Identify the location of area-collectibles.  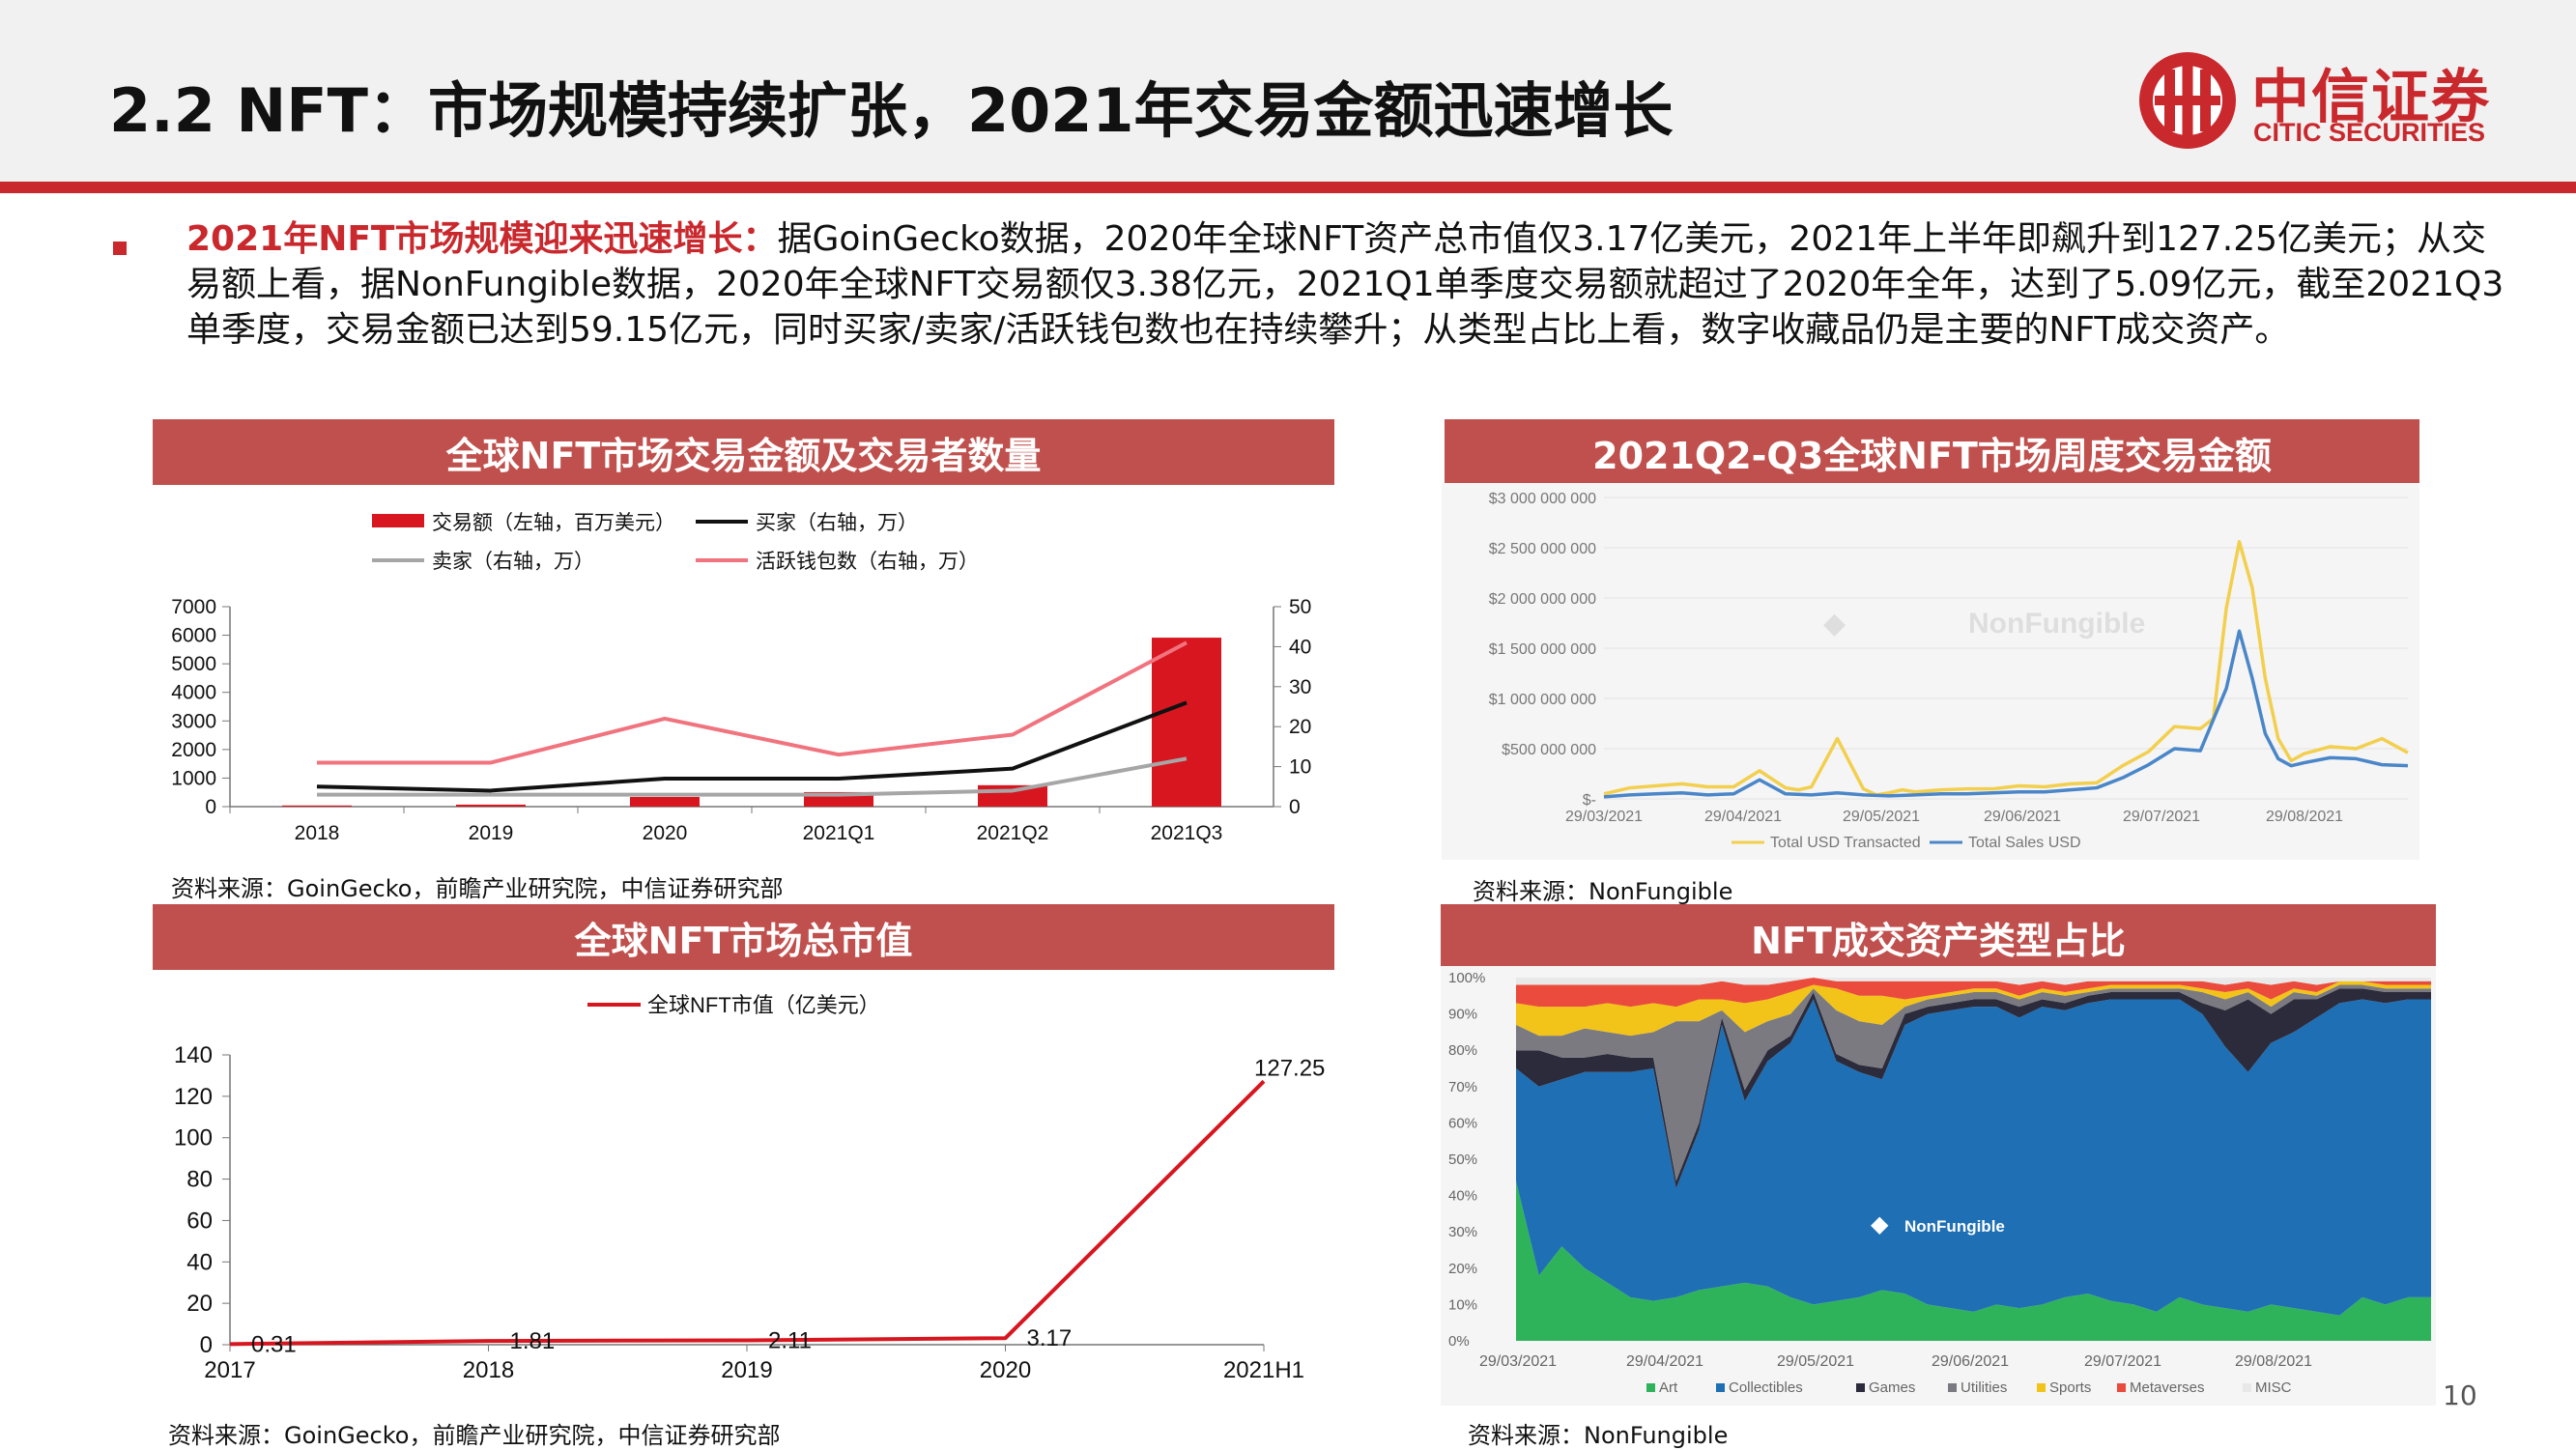
(1974, 1158).